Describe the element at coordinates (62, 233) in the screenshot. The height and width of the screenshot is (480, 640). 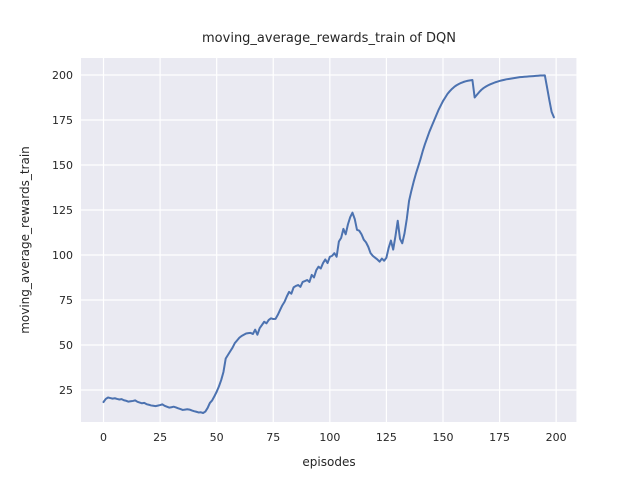
I see `y-tick-labels: 25 50 75 100 125 150 175 200` at that location.